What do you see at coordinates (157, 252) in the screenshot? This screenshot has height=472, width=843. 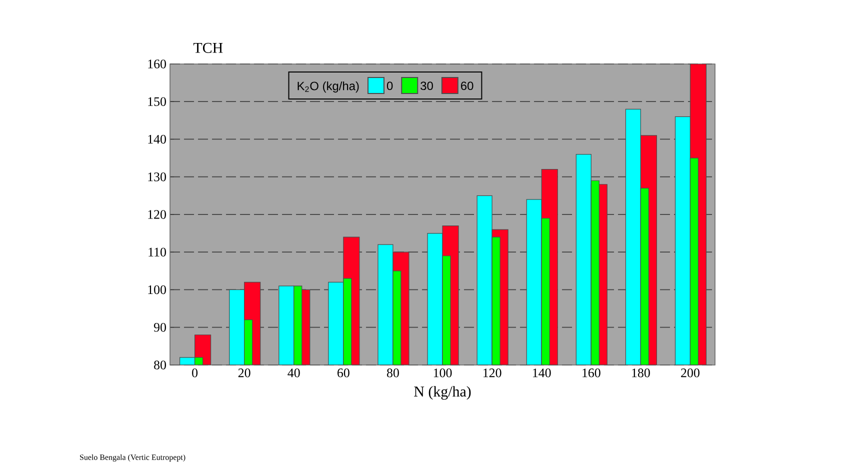 I see `y-tick-label: 110` at bounding box center [157, 252].